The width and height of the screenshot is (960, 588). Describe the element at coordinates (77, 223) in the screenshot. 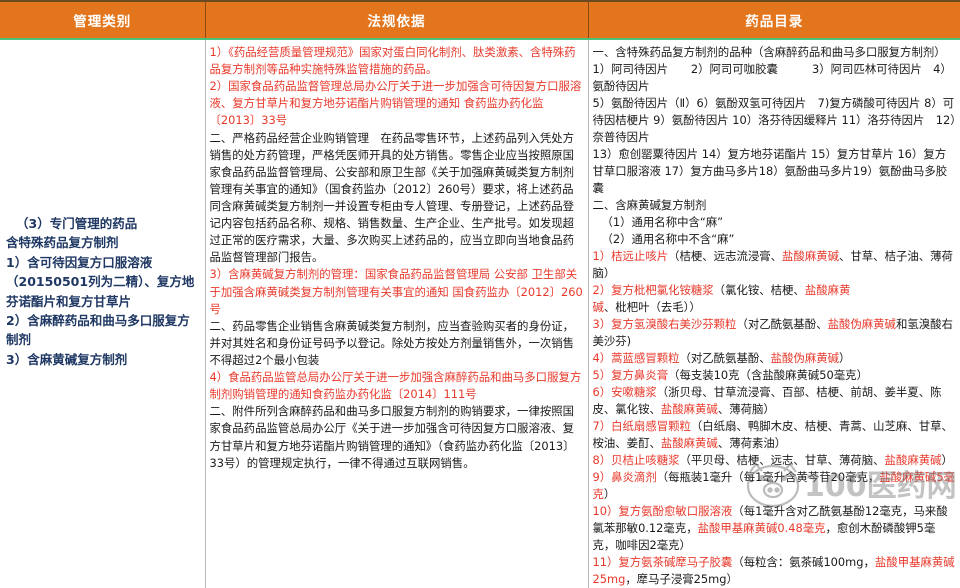

I see `category-title: （3）专门管理的药品` at that location.